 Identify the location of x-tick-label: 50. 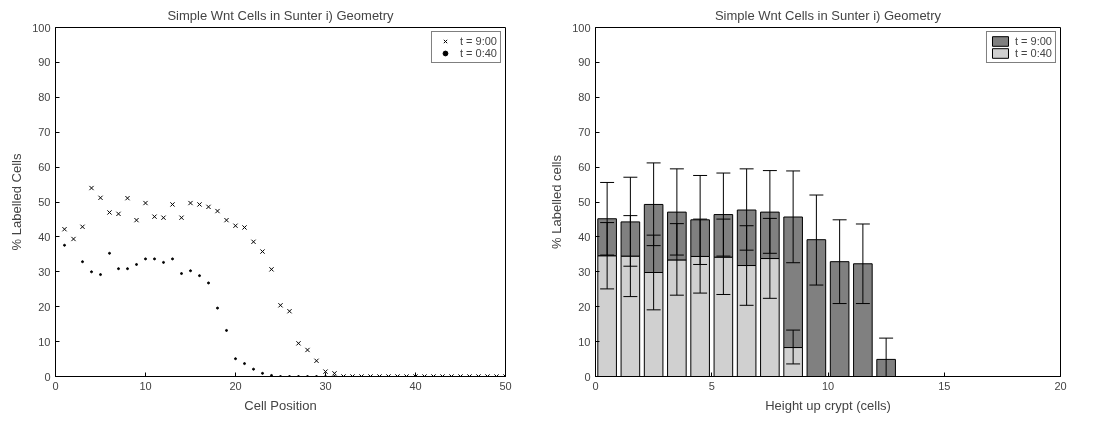
(505, 385).